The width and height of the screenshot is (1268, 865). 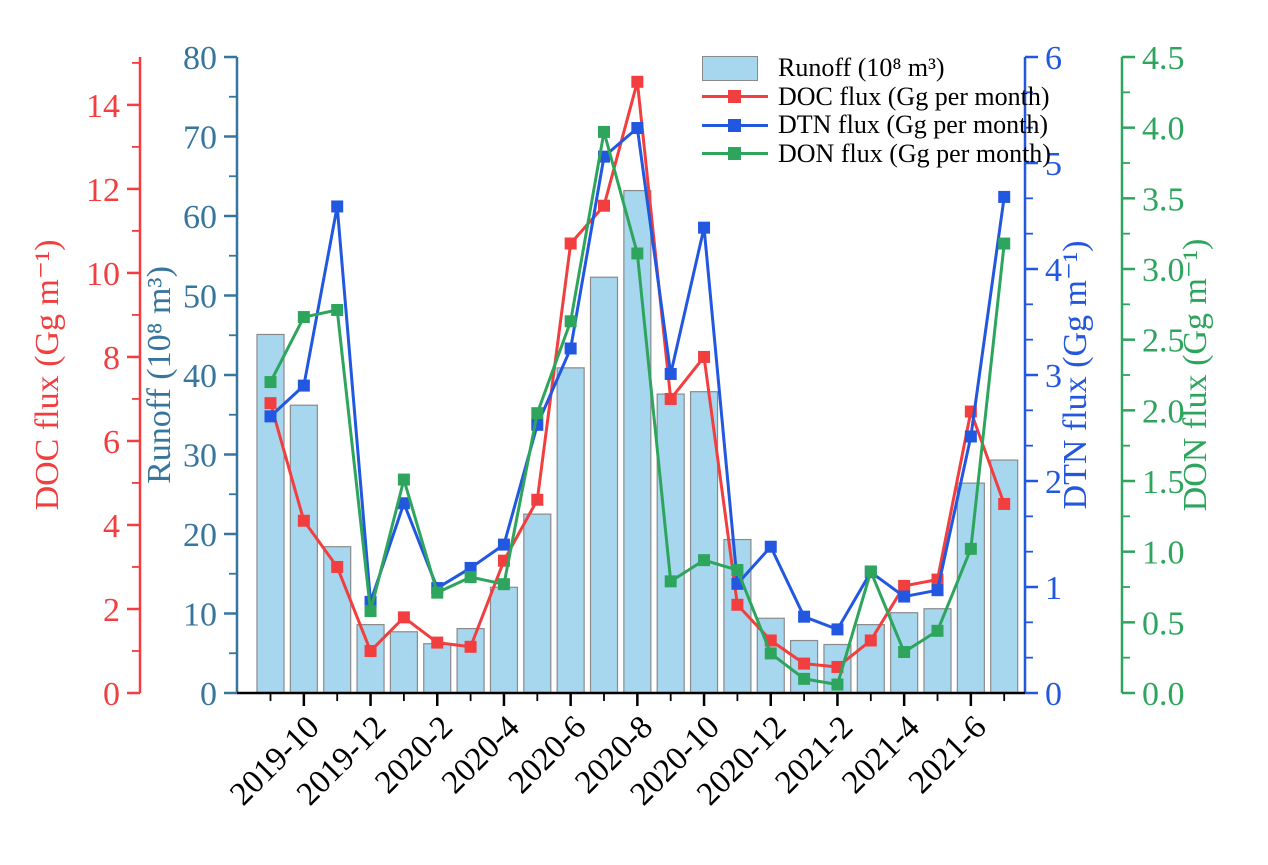 What do you see at coordinates (200, 376) in the screenshot?
I see `runoff-axis-tick-label: 40` at bounding box center [200, 376].